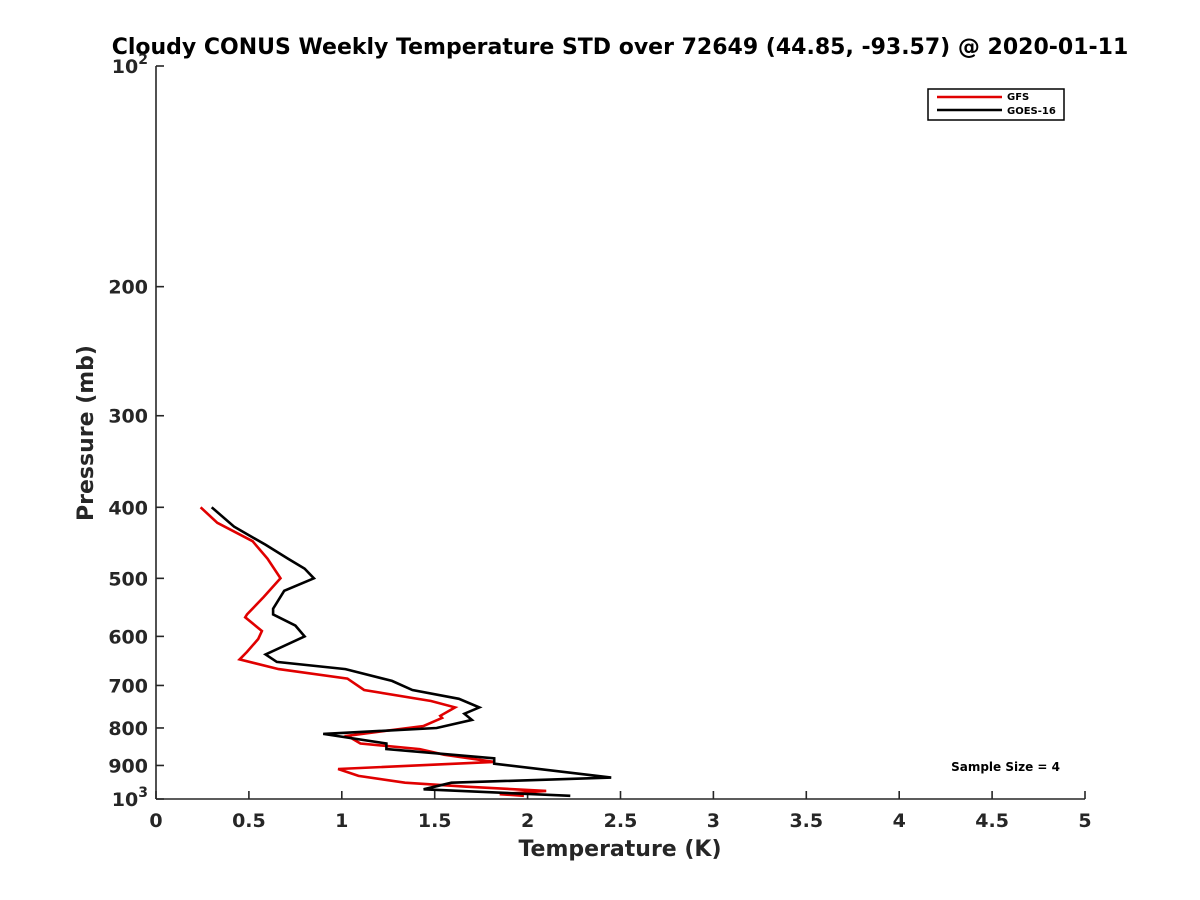  Describe the element at coordinates (143, 60) in the screenshot. I see `y-tick-label-exponent: 2` at that location.